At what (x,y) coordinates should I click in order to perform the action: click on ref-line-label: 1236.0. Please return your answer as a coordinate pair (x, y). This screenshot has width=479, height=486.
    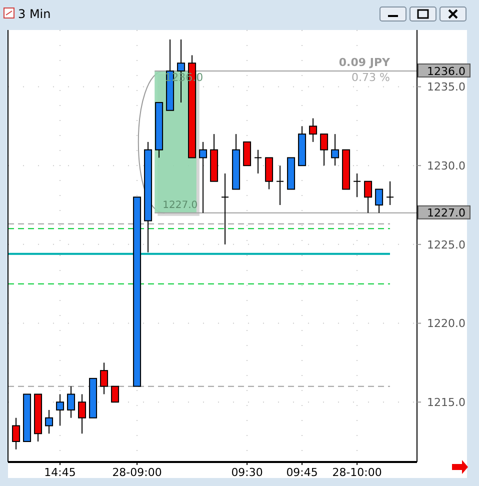
    Looking at the image, I should click on (446, 71).